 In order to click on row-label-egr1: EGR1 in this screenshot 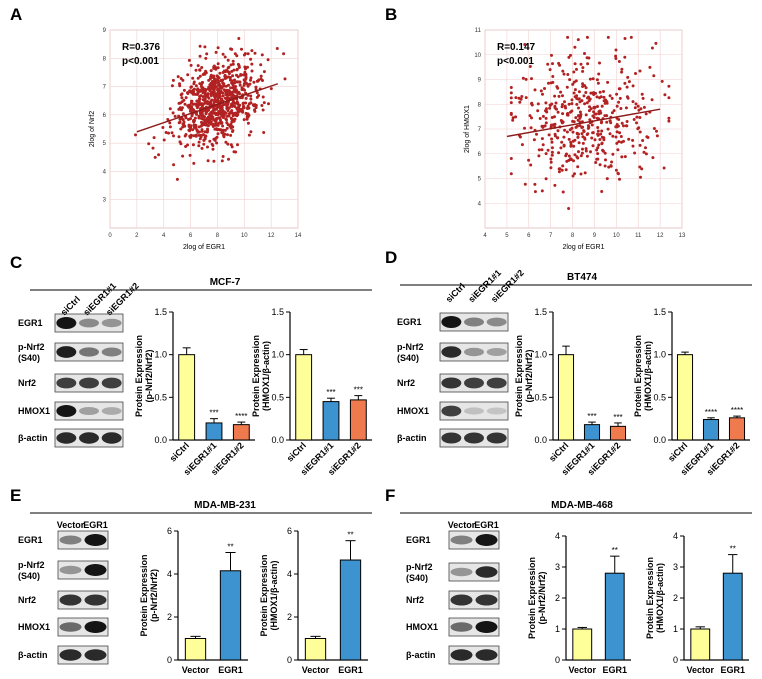, I will do `click(30, 323)`.